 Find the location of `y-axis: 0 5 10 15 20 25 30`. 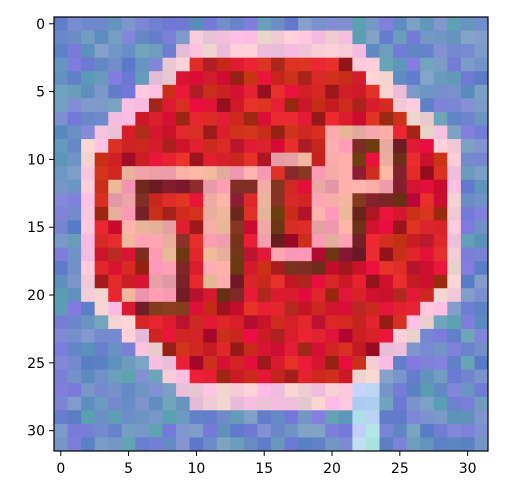

y-axis: 0 5 10 15 20 25 30 is located at coordinates (40, 228).